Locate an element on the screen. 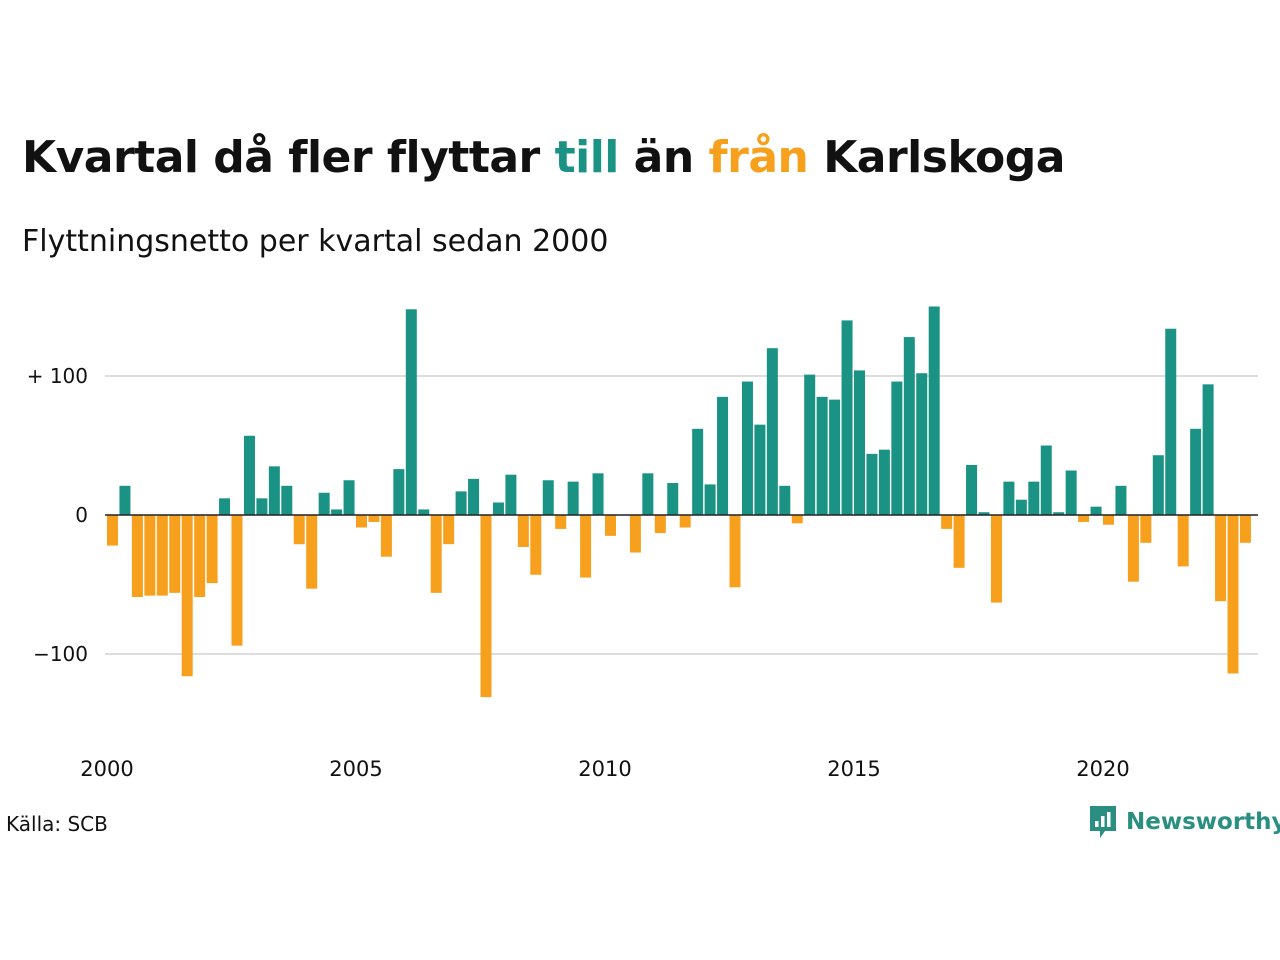 This screenshot has width=1280, height=960. x-tick-label: 2000 is located at coordinates (106, 769).